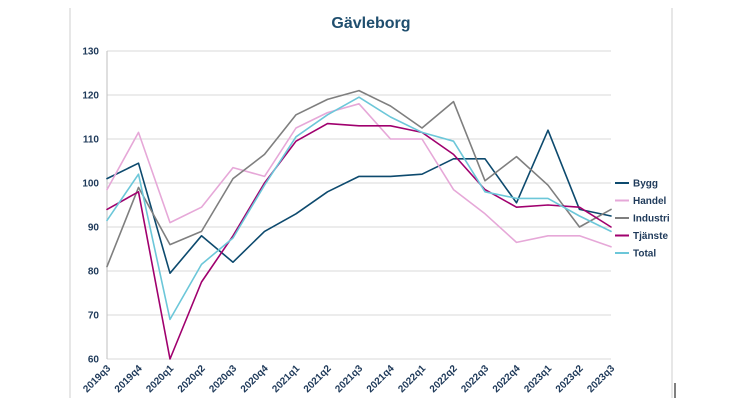 This screenshot has height=419, width=746. Describe the element at coordinates (94, 316) in the screenshot. I see `y-tick-label: 70` at that location.